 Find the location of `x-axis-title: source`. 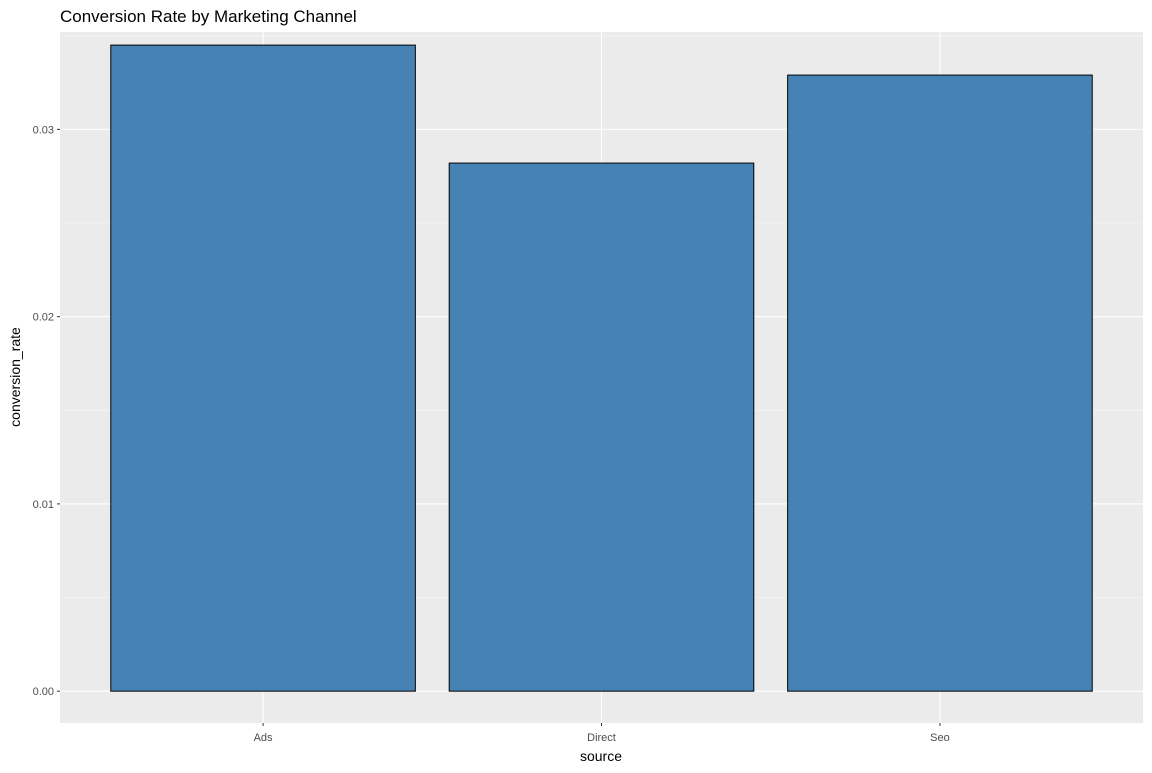

x-axis-title: source is located at coordinates (601, 756).